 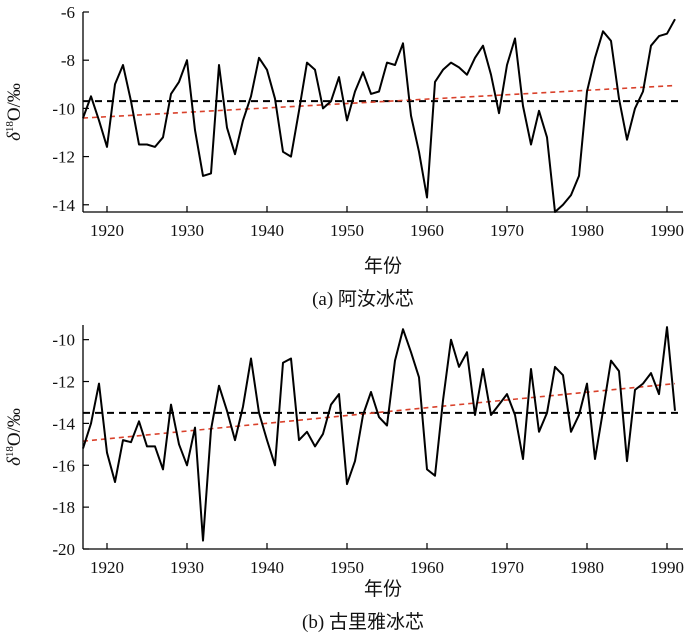 I want to click on panel-b-y-axis-label-sup: 18, so click(x=10, y=452).